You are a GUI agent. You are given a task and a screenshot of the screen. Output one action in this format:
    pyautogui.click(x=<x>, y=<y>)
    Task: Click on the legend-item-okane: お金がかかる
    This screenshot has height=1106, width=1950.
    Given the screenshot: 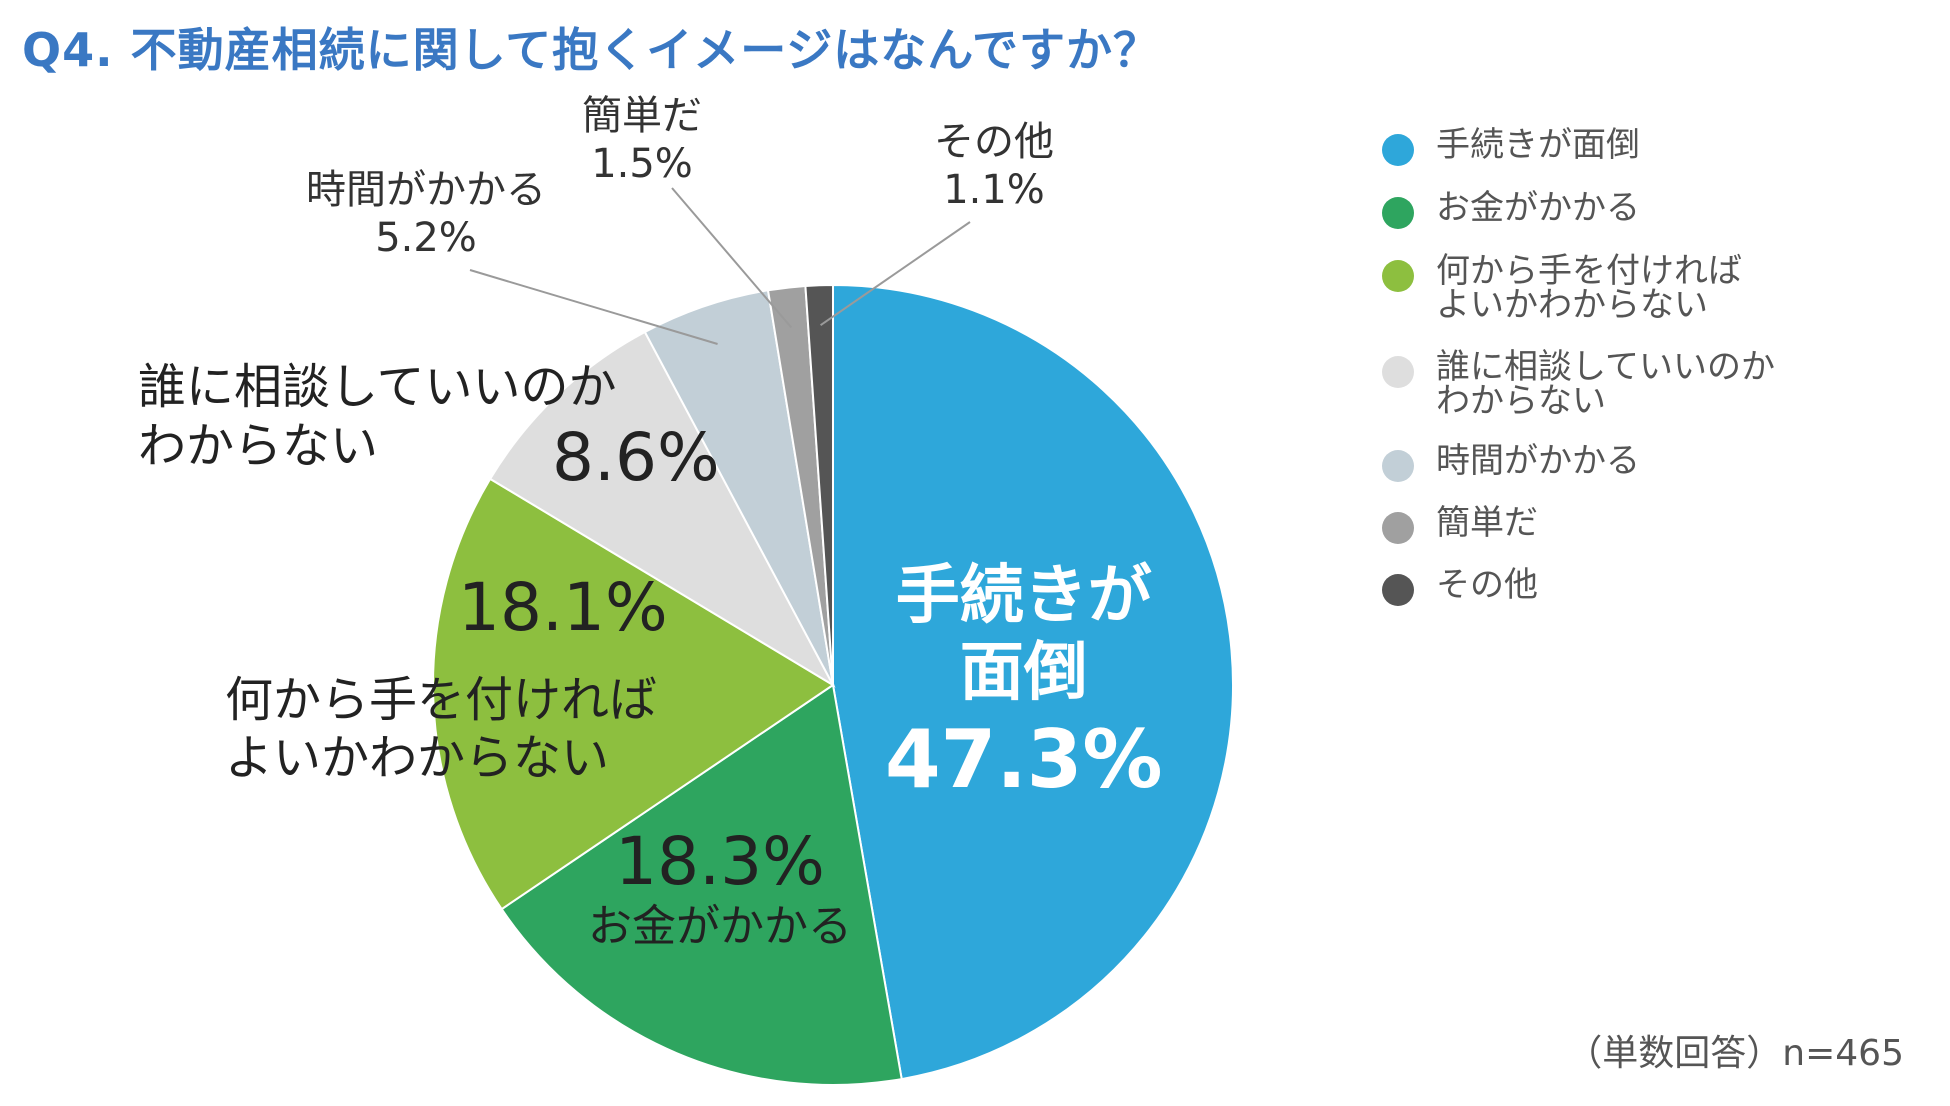 What is the action you would take?
    pyautogui.click(x=1511, y=210)
    